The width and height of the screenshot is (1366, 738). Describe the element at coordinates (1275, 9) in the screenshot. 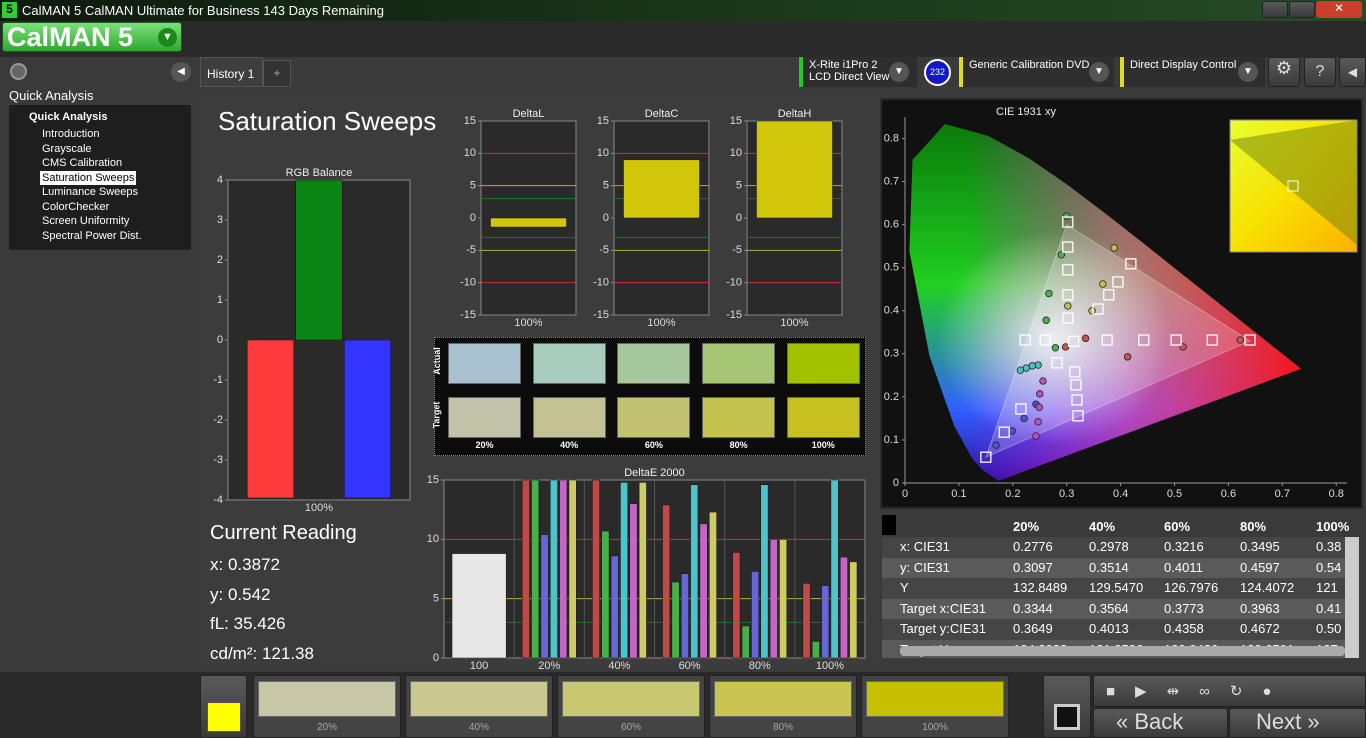

I see `minimize-button` at that location.